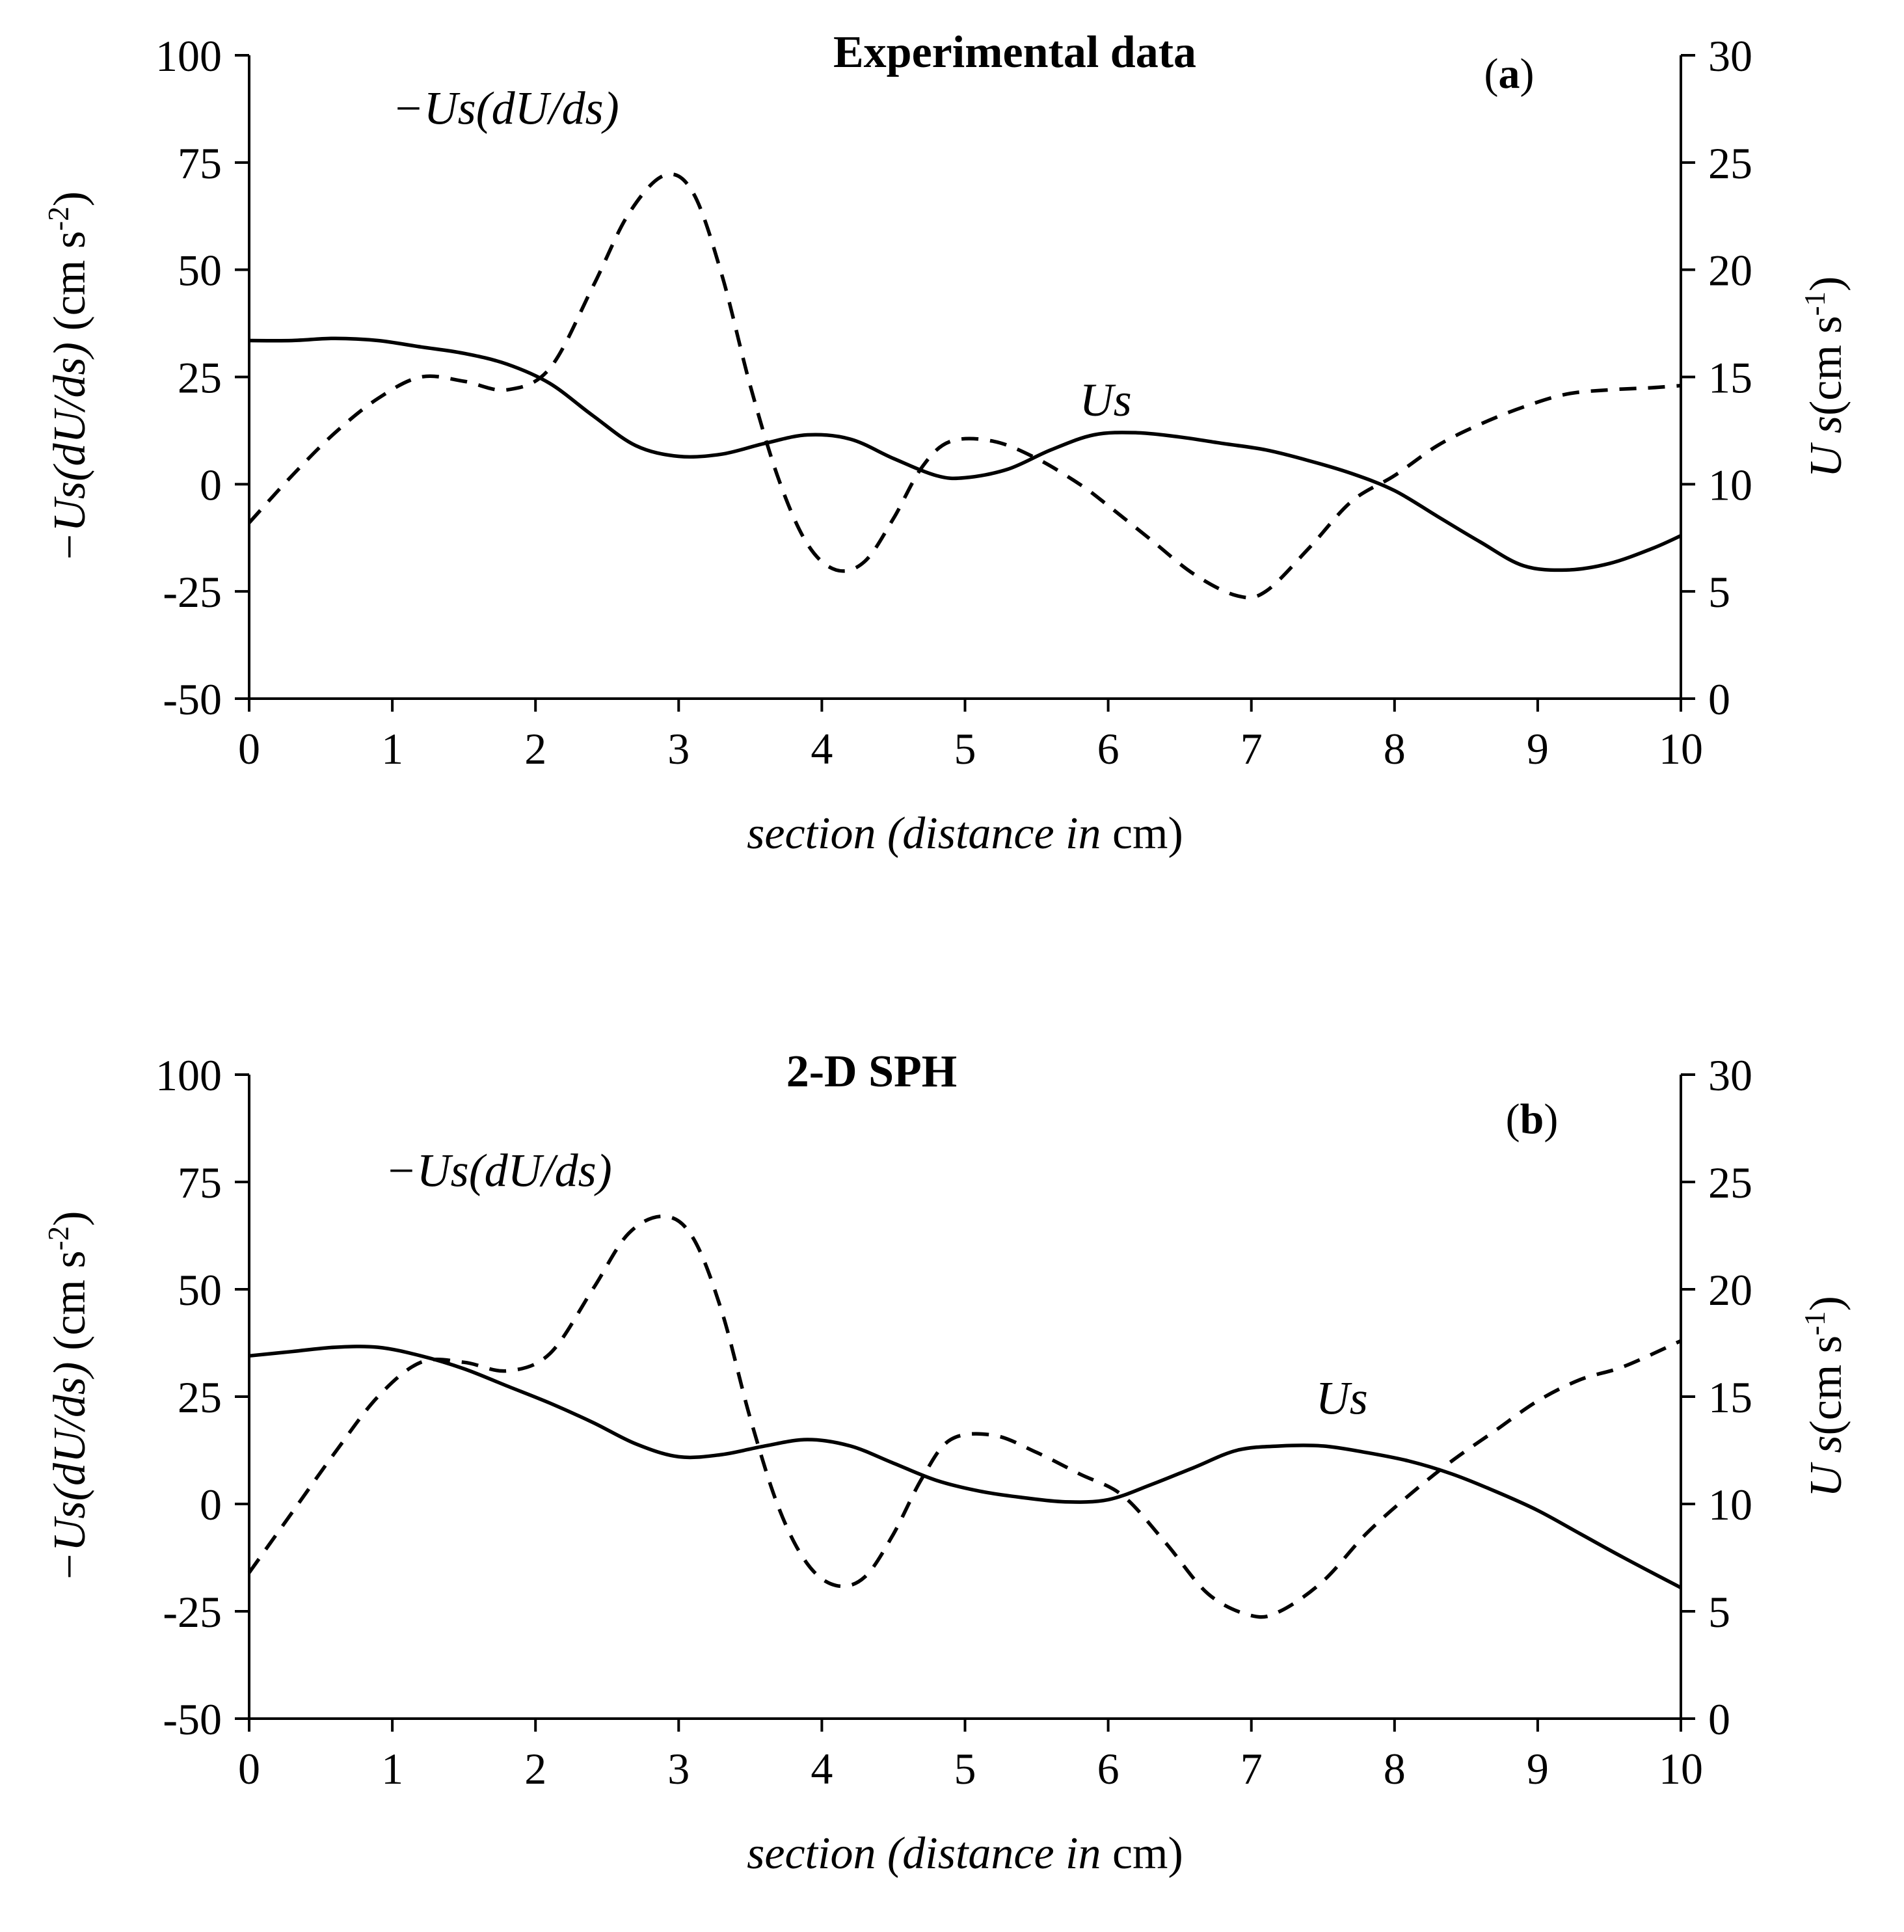 The width and height of the screenshot is (1904, 1932). I want to click on panel-title: 2-D SPH, so click(872, 1072).